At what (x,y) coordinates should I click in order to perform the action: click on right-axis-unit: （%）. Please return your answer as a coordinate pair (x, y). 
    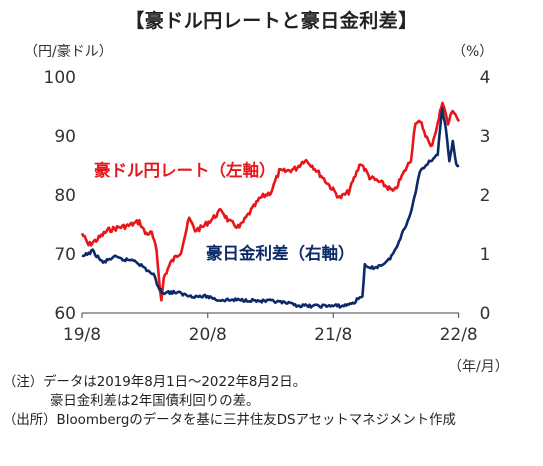
    Looking at the image, I should click on (472, 52).